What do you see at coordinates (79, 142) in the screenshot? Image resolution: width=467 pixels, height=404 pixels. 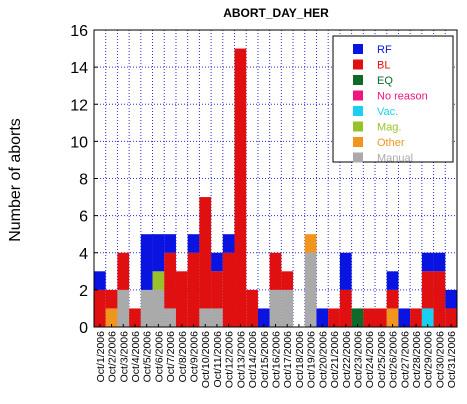 I see `y-tick-label: 10` at bounding box center [79, 142].